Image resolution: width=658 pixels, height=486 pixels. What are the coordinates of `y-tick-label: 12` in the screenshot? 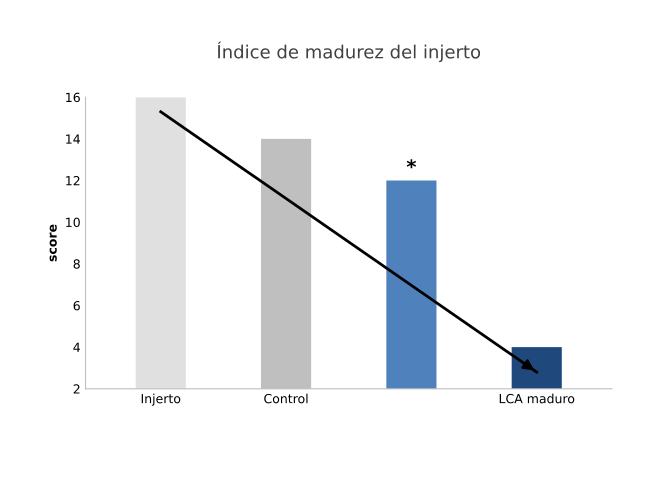 It's located at (73, 181).